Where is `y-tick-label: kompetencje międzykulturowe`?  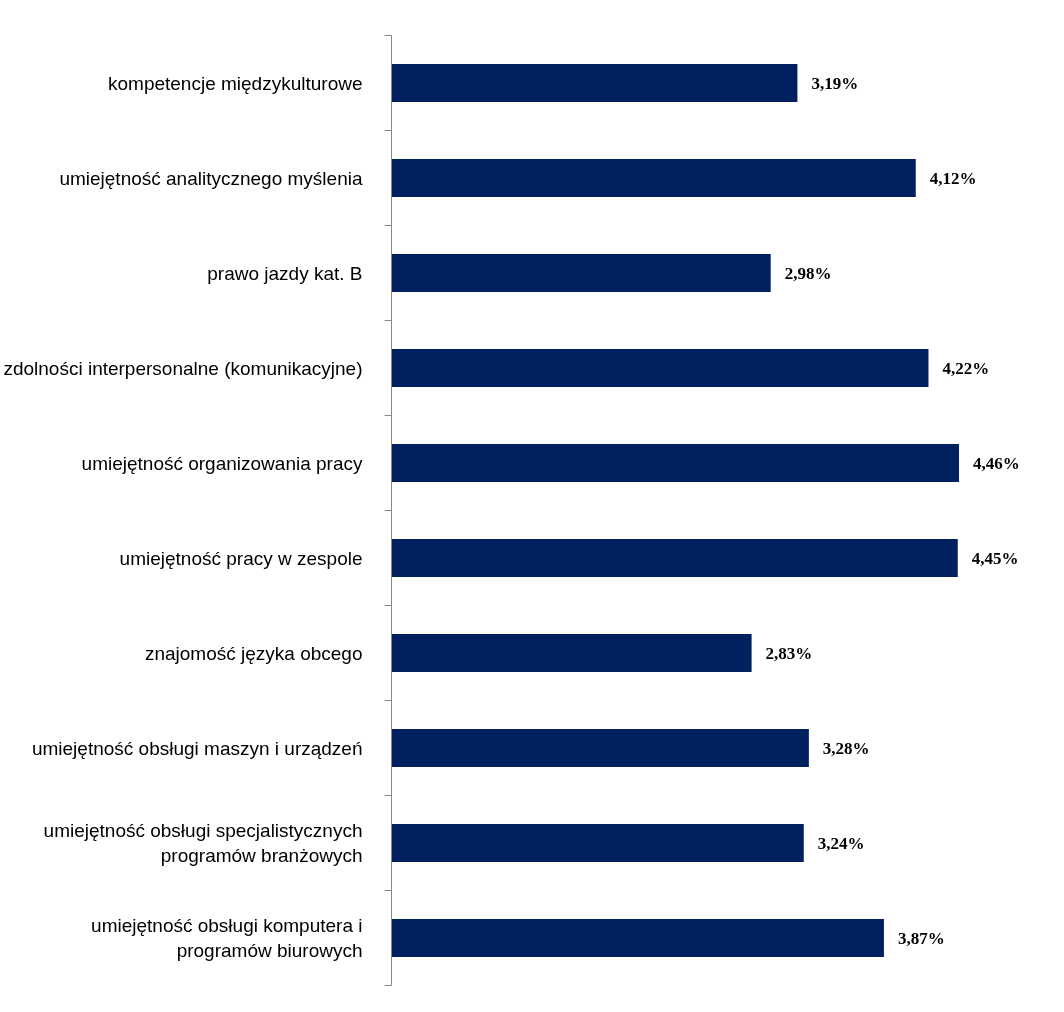 y-tick-label: kompetencje międzykulturowe is located at coordinates (235, 83).